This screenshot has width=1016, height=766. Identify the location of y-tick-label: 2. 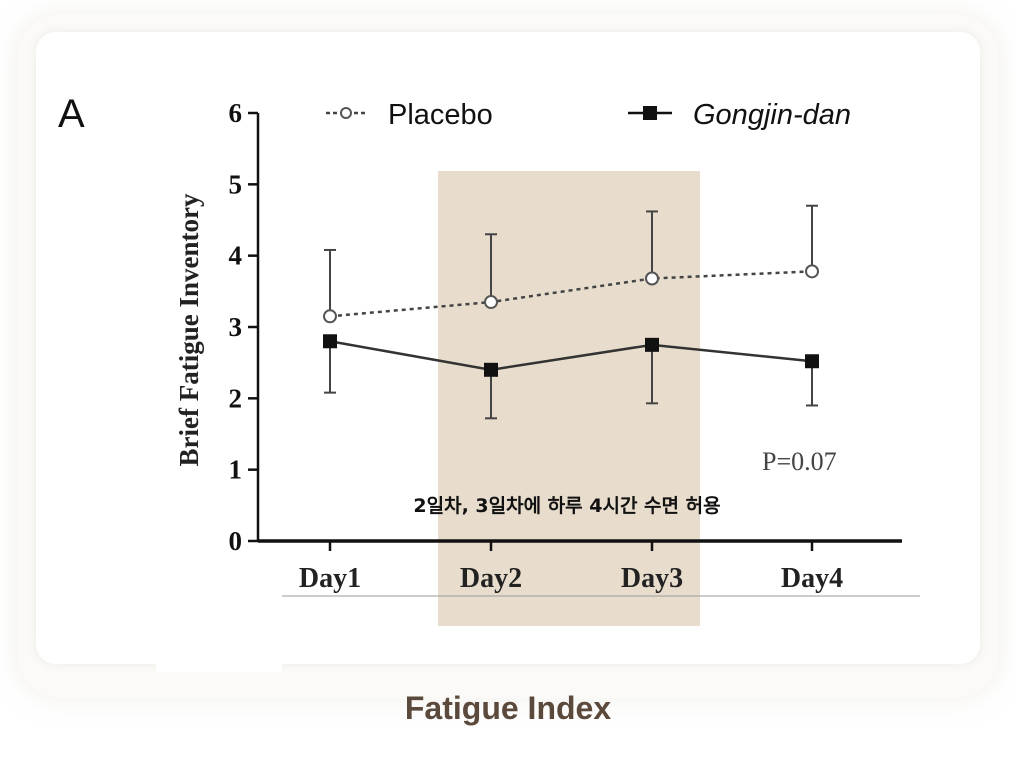
(236, 398).